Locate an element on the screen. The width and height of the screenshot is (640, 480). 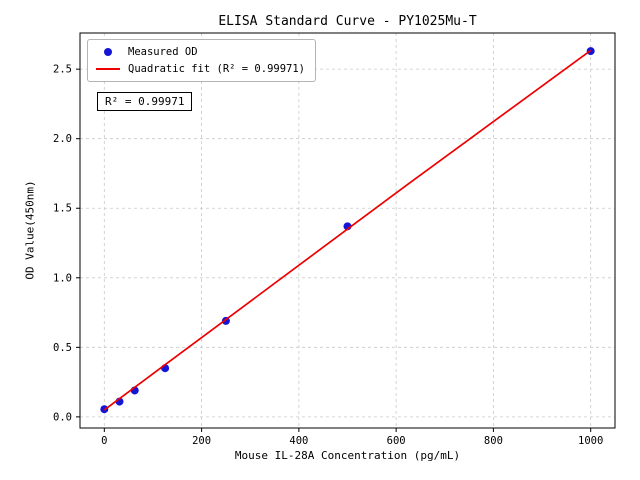
y-tick-label: 1.5 is located at coordinates (62, 209).